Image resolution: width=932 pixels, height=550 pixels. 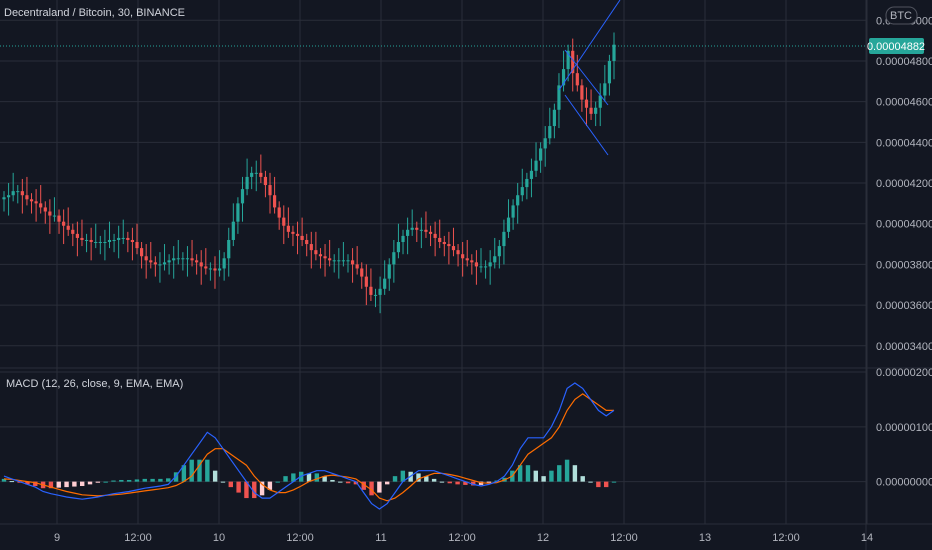 What do you see at coordinates (586, 77) in the screenshot?
I see `flag-top-line` at bounding box center [586, 77].